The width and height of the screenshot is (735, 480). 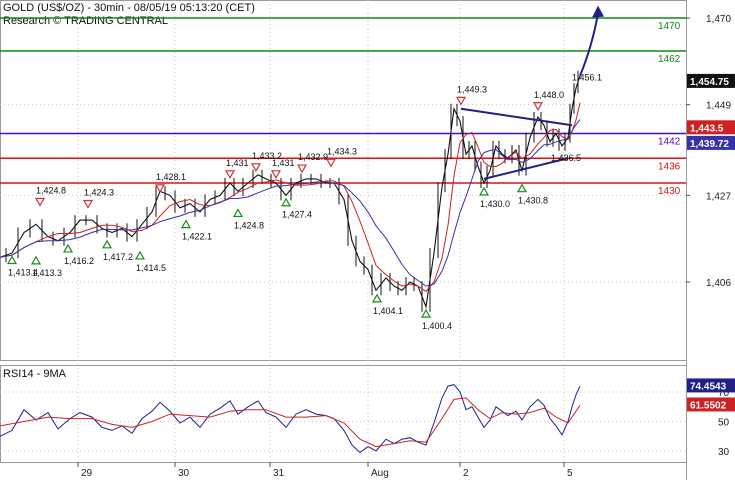 I want to click on x-tick-label: Aug, so click(x=380, y=473).